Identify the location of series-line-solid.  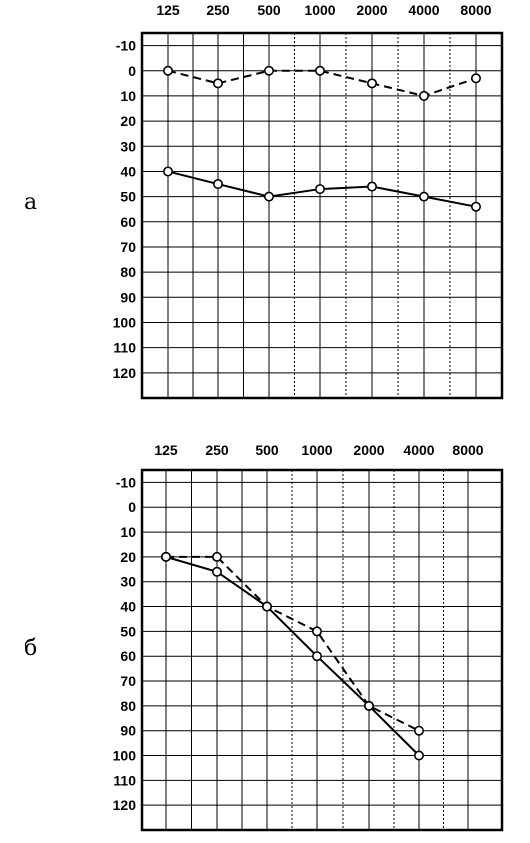
(292, 656).